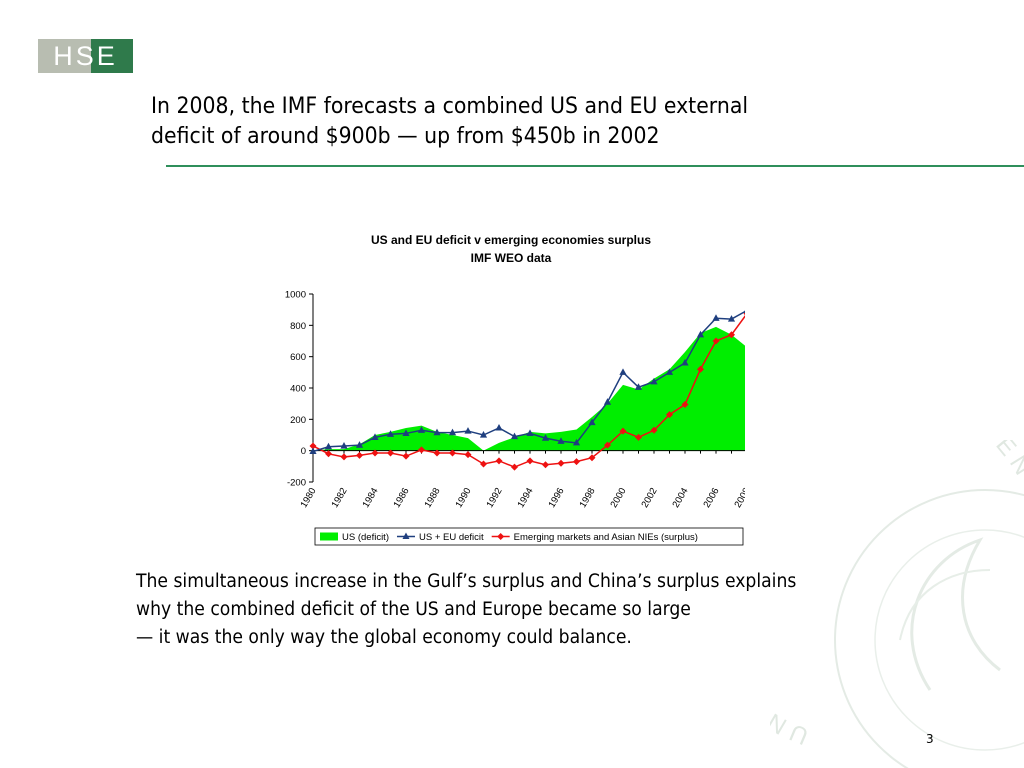 The image size is (1024, 768). What do you see at coordinates (433, 498) in the screenshot?
I see `x-tick-label: 1988` at bounding box center [433, 498].